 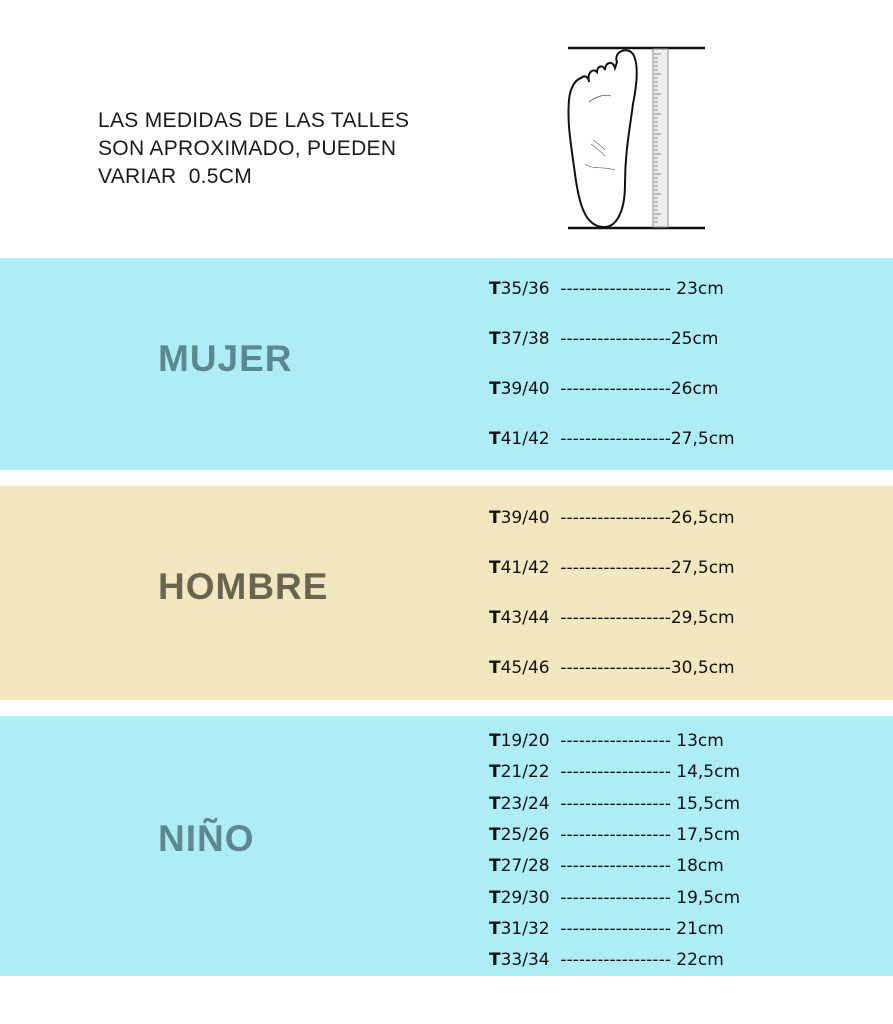 What do you see at coordinates (525, 960) in the screenshot?
I see `size-label: 33/34` at bounding box center [525, 960].